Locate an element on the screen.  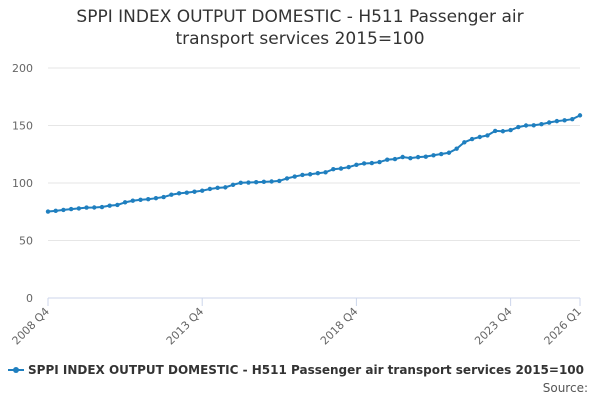
y-tick-label: 50 is located at coordinates (26, 241).